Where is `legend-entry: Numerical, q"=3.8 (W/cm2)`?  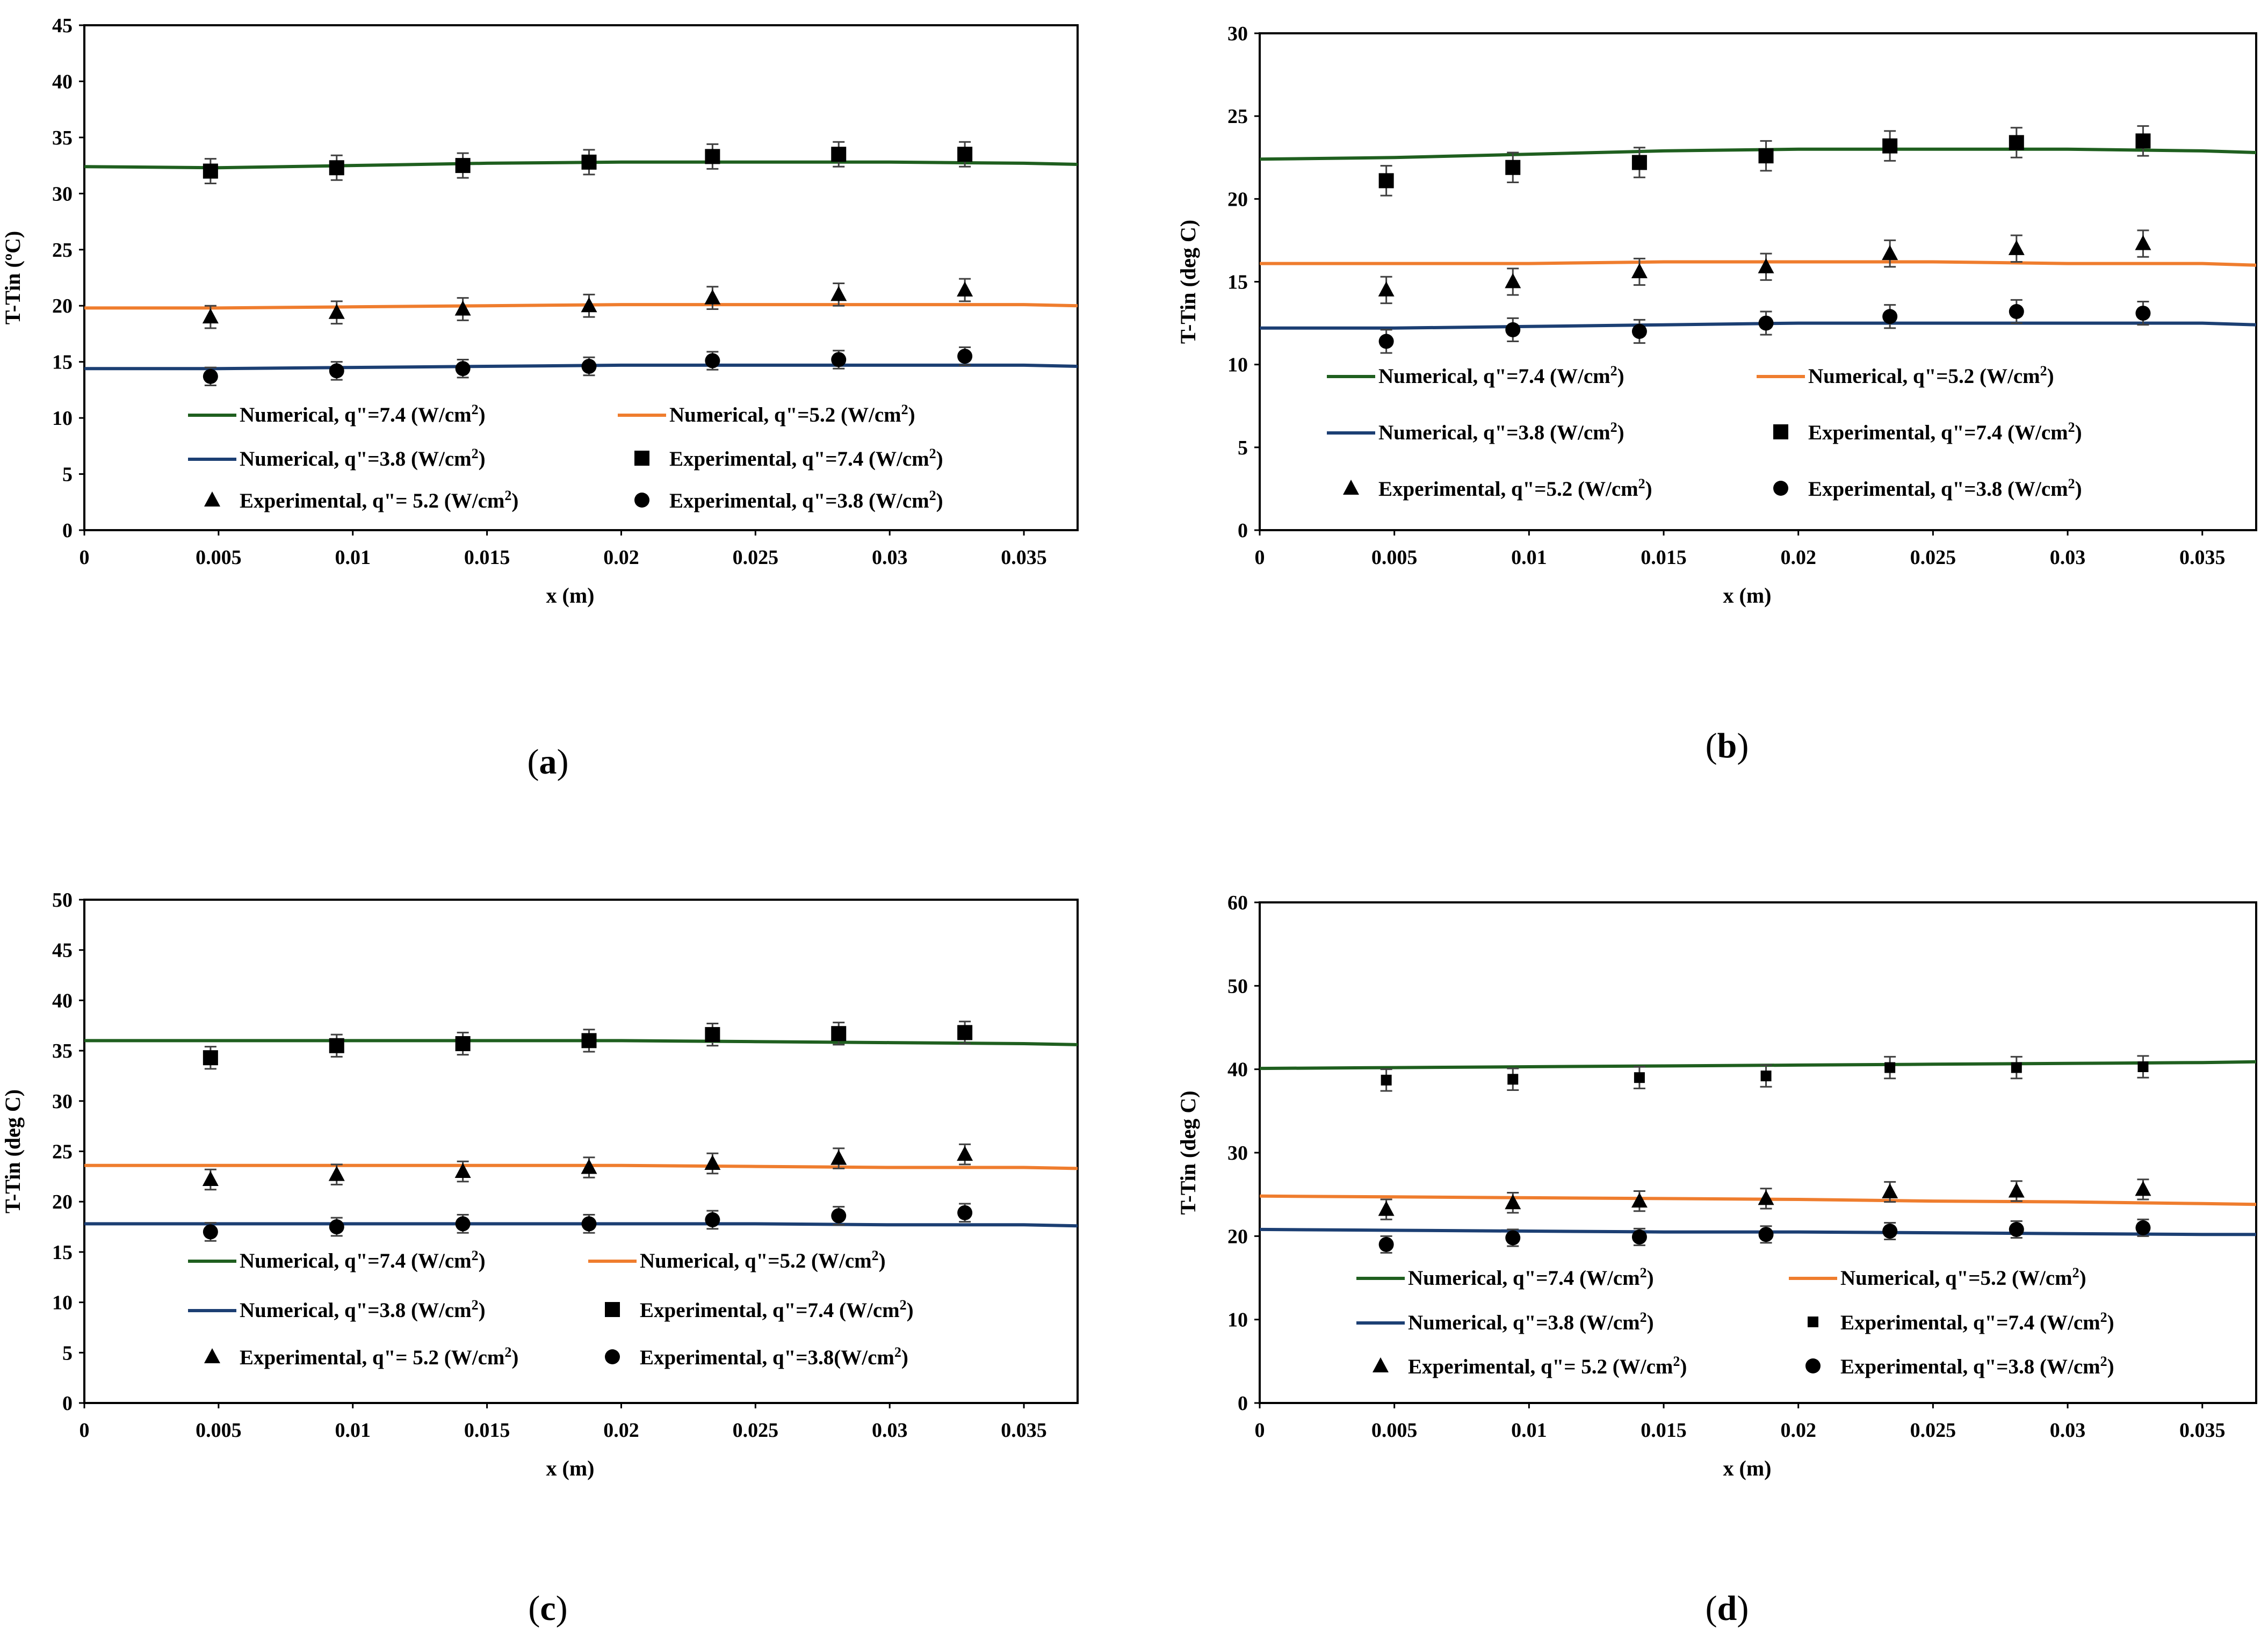
legend-entry: Numerical, q"=3.8 (W/cm2) is located at coordinates (1475, 432).